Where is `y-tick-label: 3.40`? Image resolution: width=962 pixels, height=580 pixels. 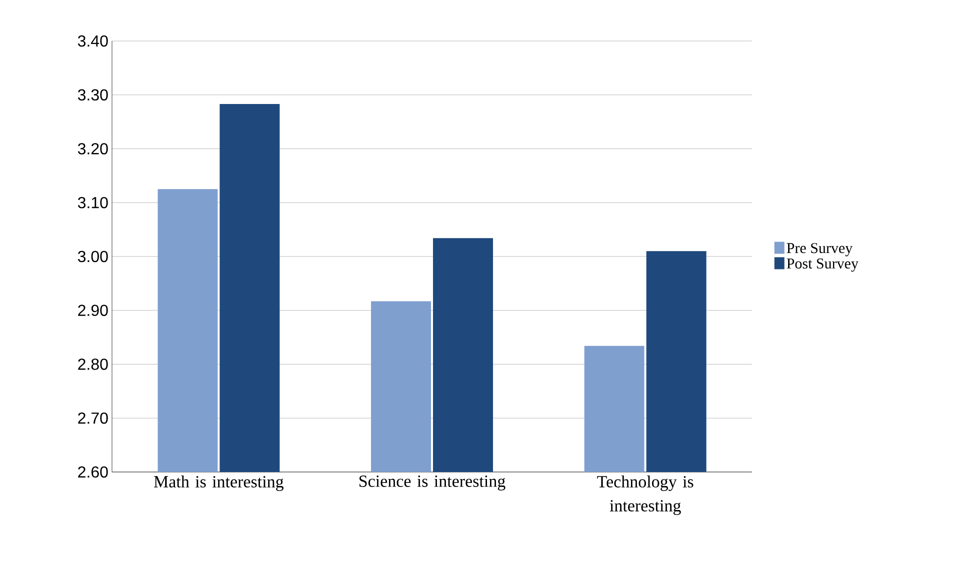 y-tick-label: 3.40 is located at coordinates (93, 41).